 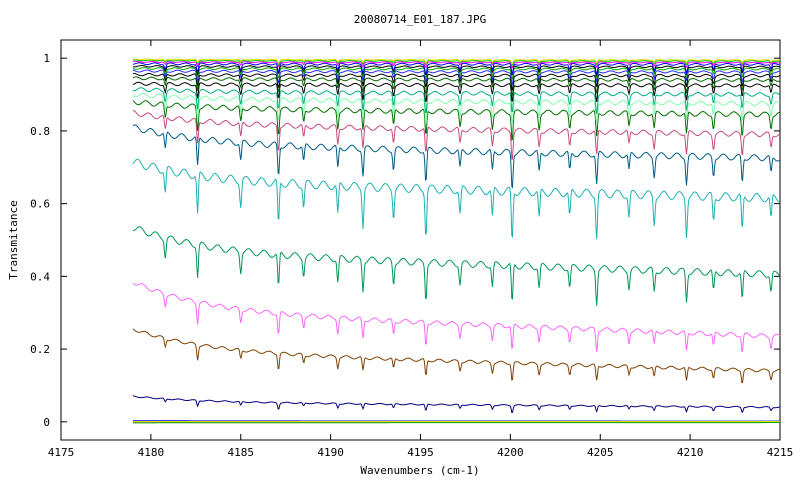 I want to click on y-tick-label: 0.8, so click(x=40, y=131).